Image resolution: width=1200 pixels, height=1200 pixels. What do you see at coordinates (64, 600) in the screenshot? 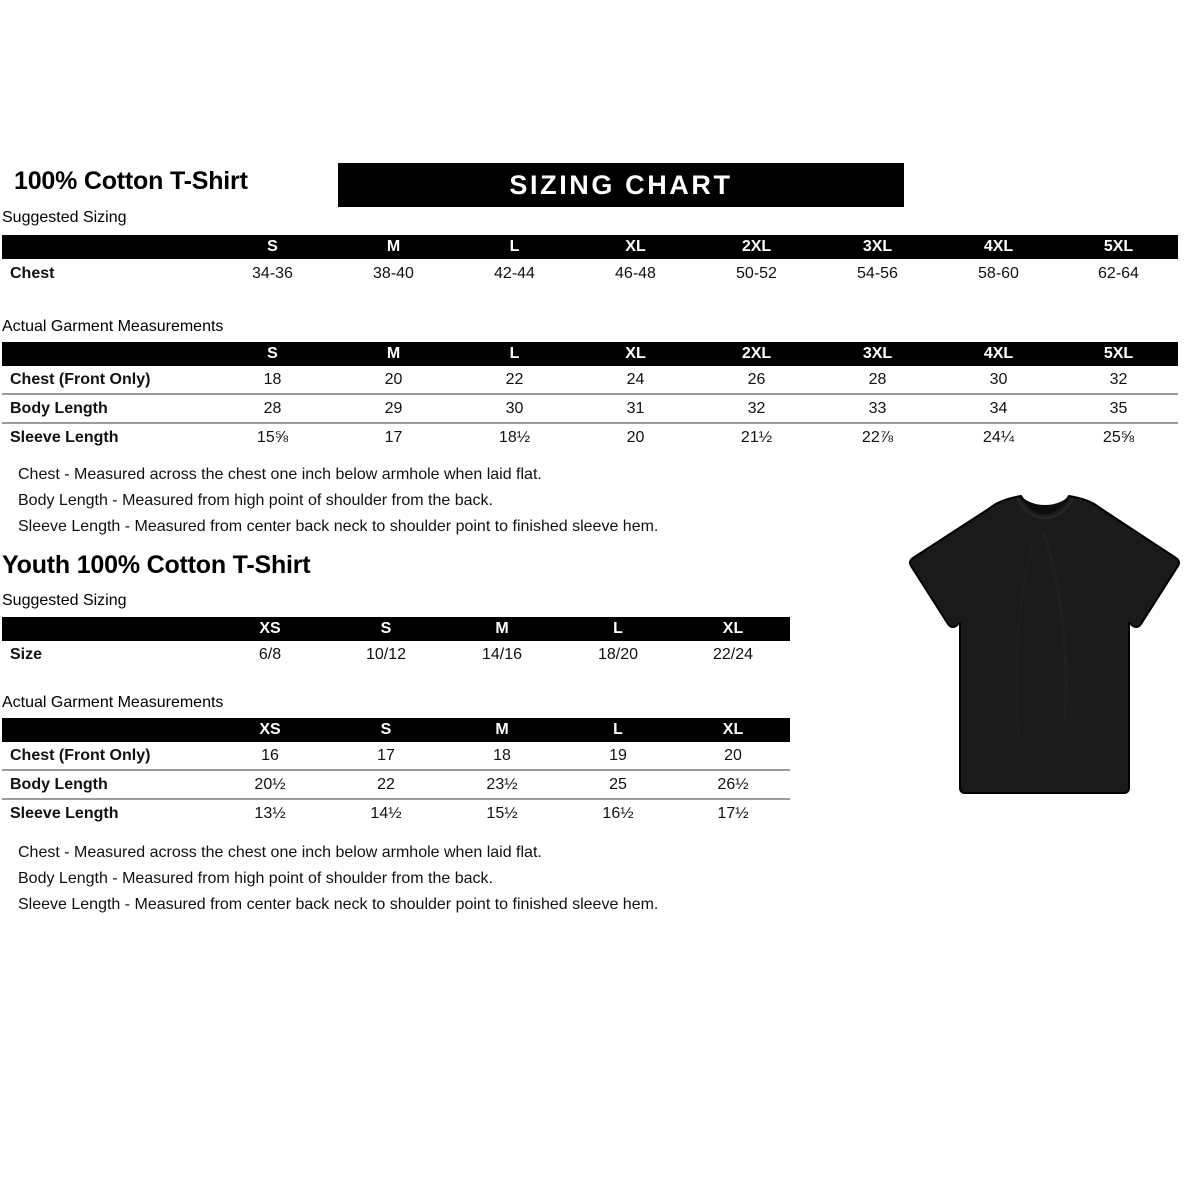
I see `youth-suggested-sizing-label: Suggested Sizing` at bounding box center [64, 600].